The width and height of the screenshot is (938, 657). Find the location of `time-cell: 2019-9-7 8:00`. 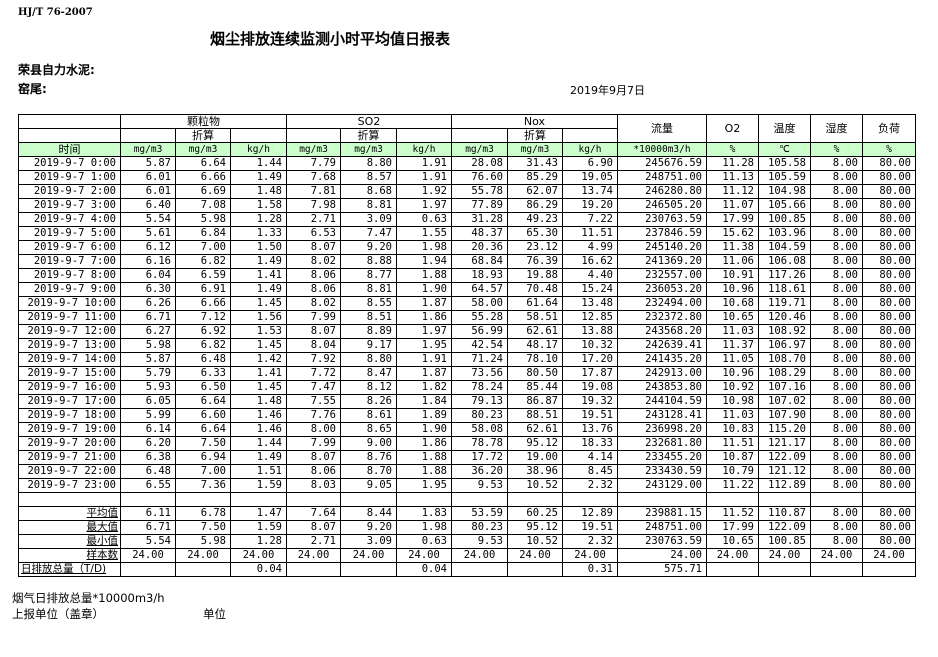

time-cell: 2019-9-7 8:00 is located at coordinates (69, 275).